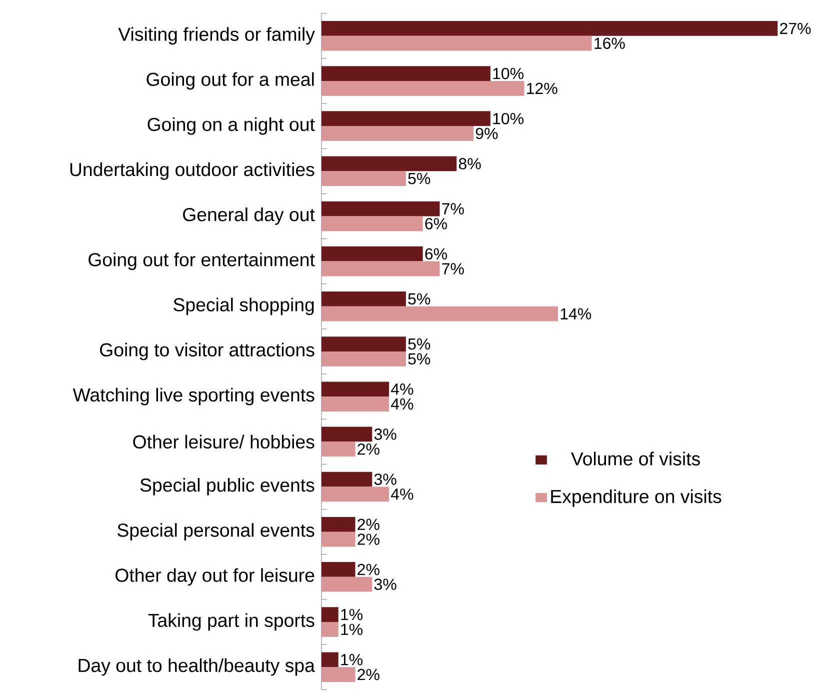  Describe the element at coordinates (635, 459) in the screenshot. I see `legend-label: Volume of visits` at that location.